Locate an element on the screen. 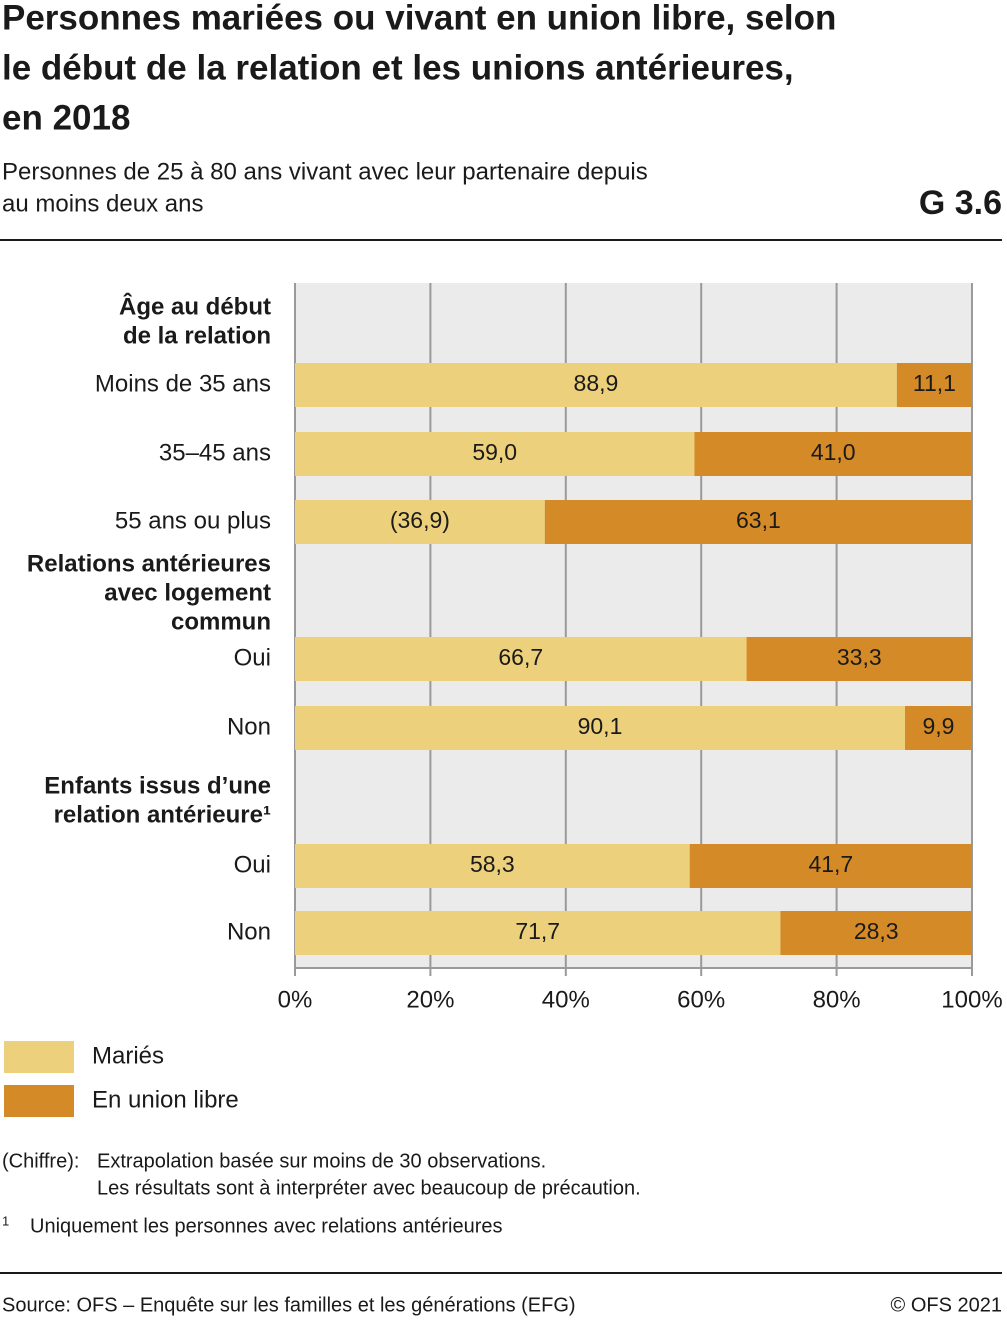 The width and height of the screenshot is (1007, 1326). note-key: (Chiffre): is located at coordinates (40, 1161).